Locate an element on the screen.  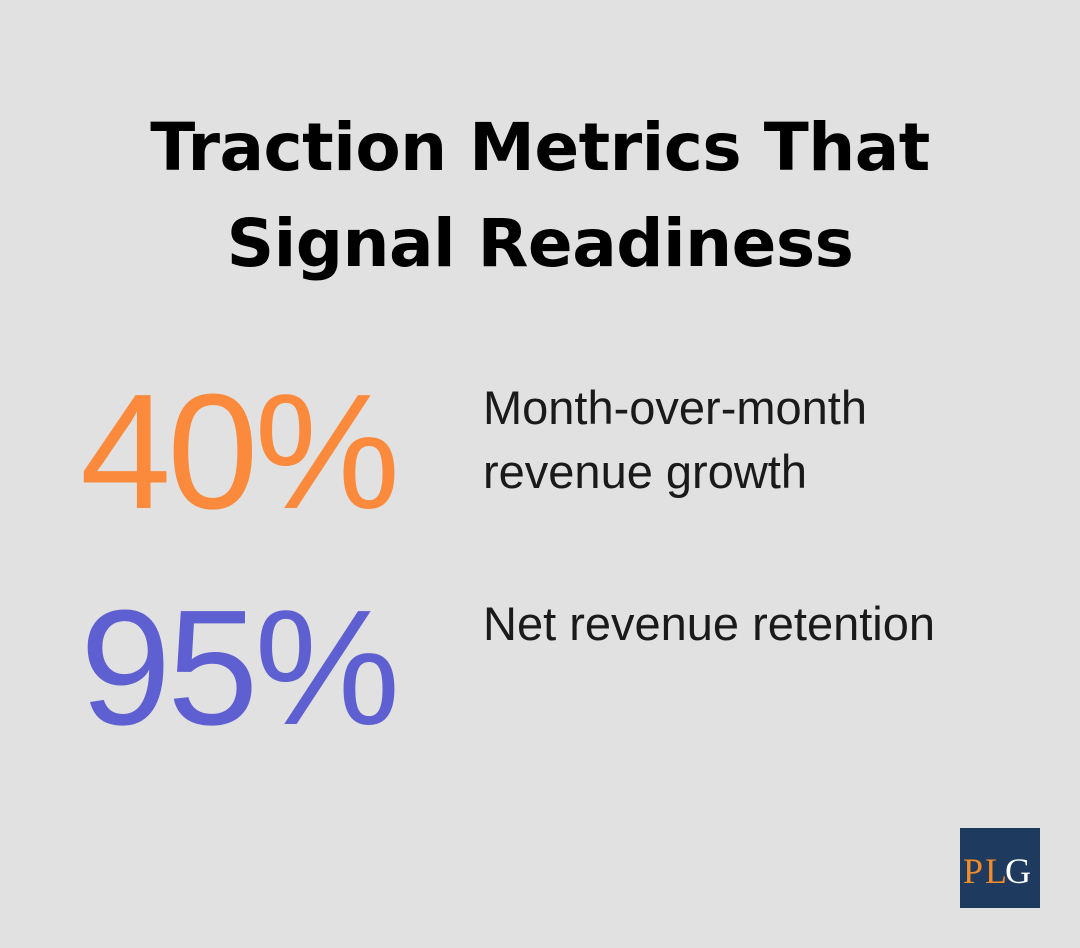
stat-label-line-1: Month-over-month is located at coordinates (675, 407).